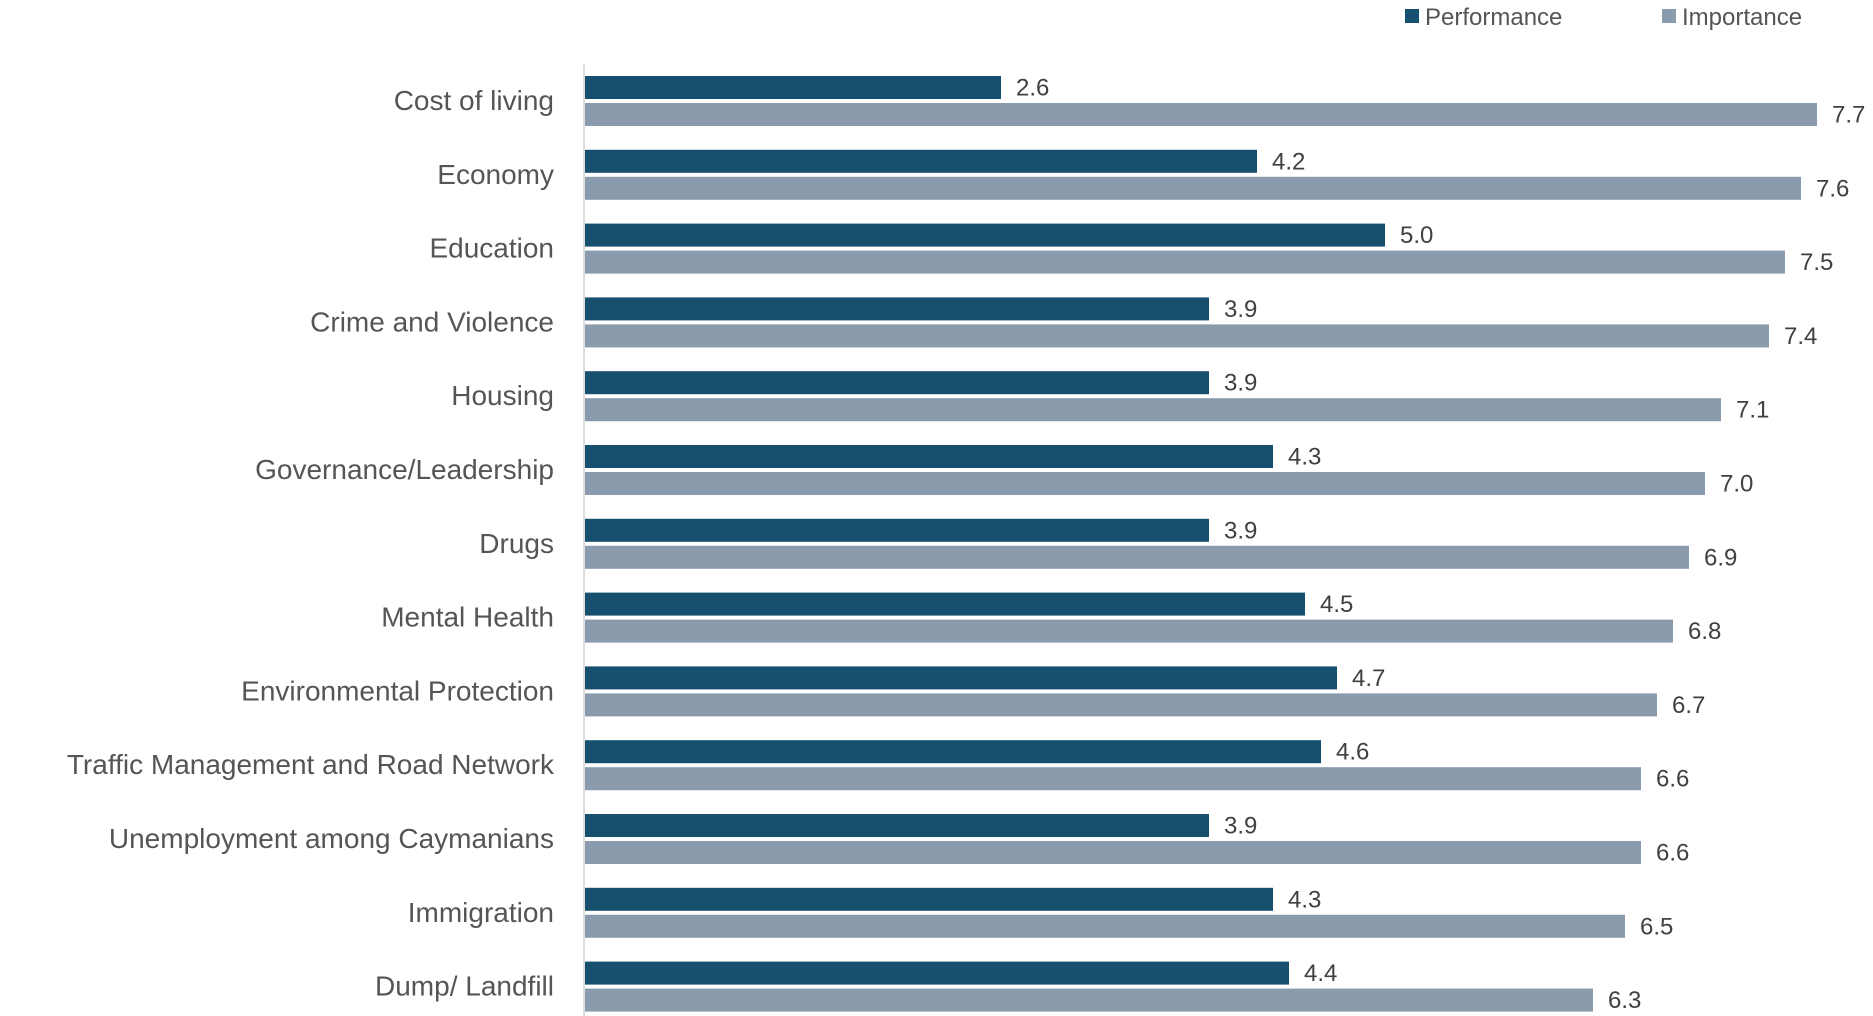 Image resolution: width=1873 pixels, height=1016 pixels. What do you see at coordinates (1352, 752) in the screenshot?
I see `data-label-performance-traffic-management-and-road-network: 4.6` at bounding box center [1352, 752].